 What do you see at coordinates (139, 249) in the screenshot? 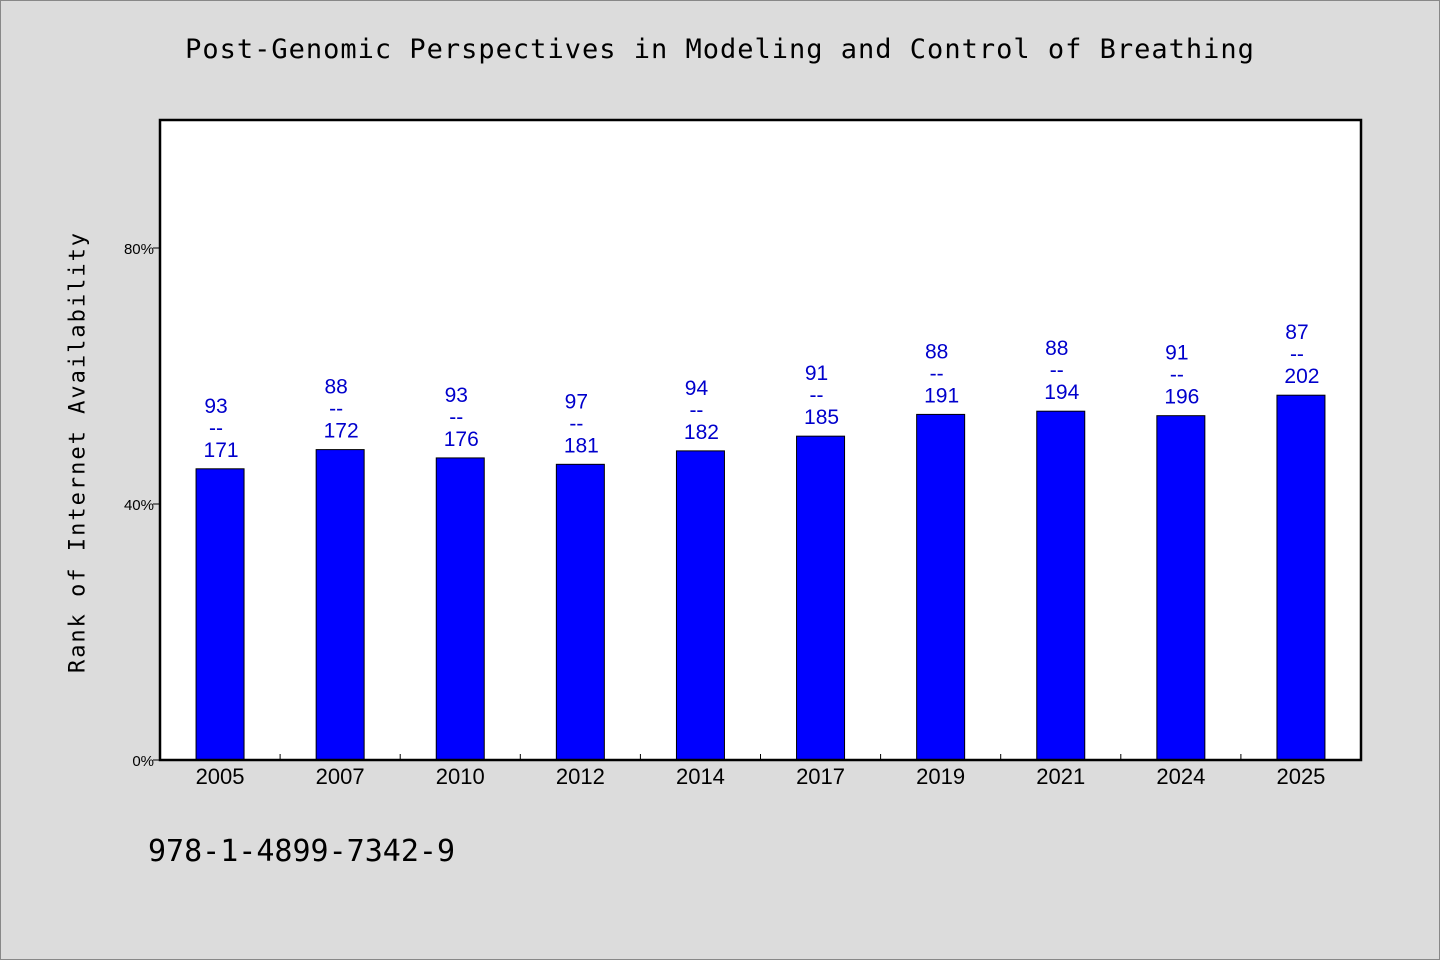
I see `y-tick-label: 80%` at bounding box center [139, 249].